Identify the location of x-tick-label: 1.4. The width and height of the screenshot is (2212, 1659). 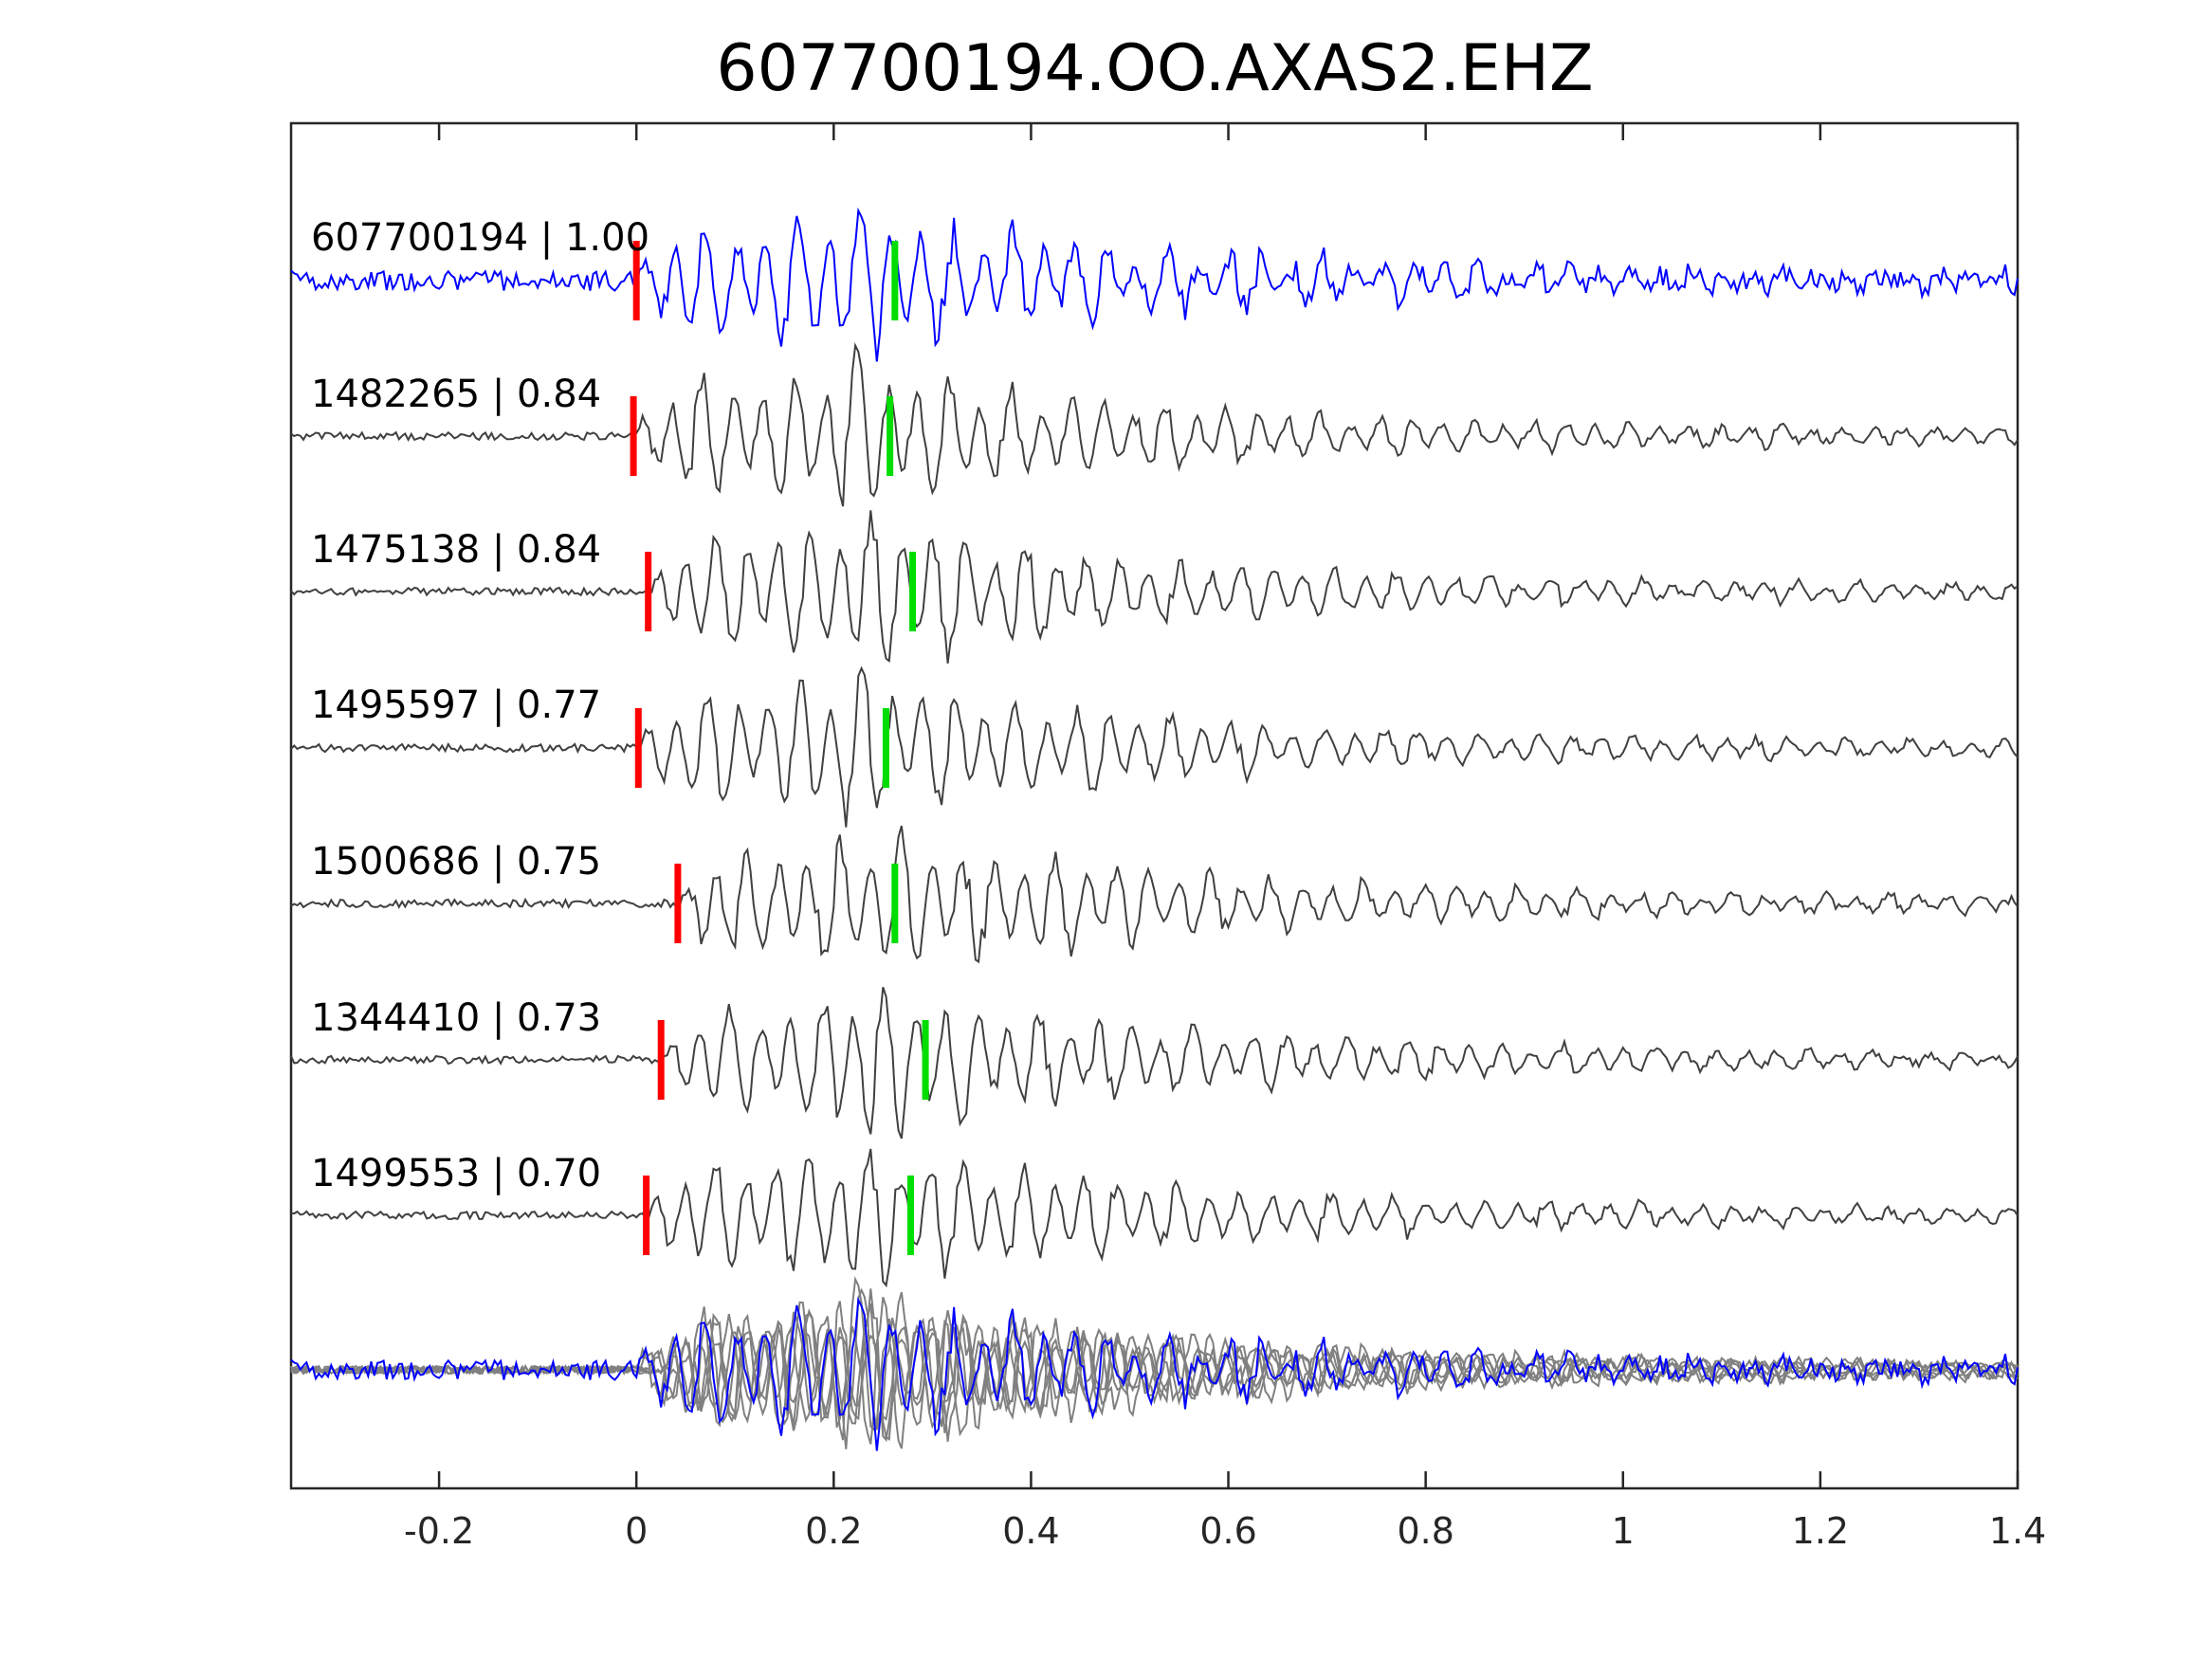
(2017, 1531).